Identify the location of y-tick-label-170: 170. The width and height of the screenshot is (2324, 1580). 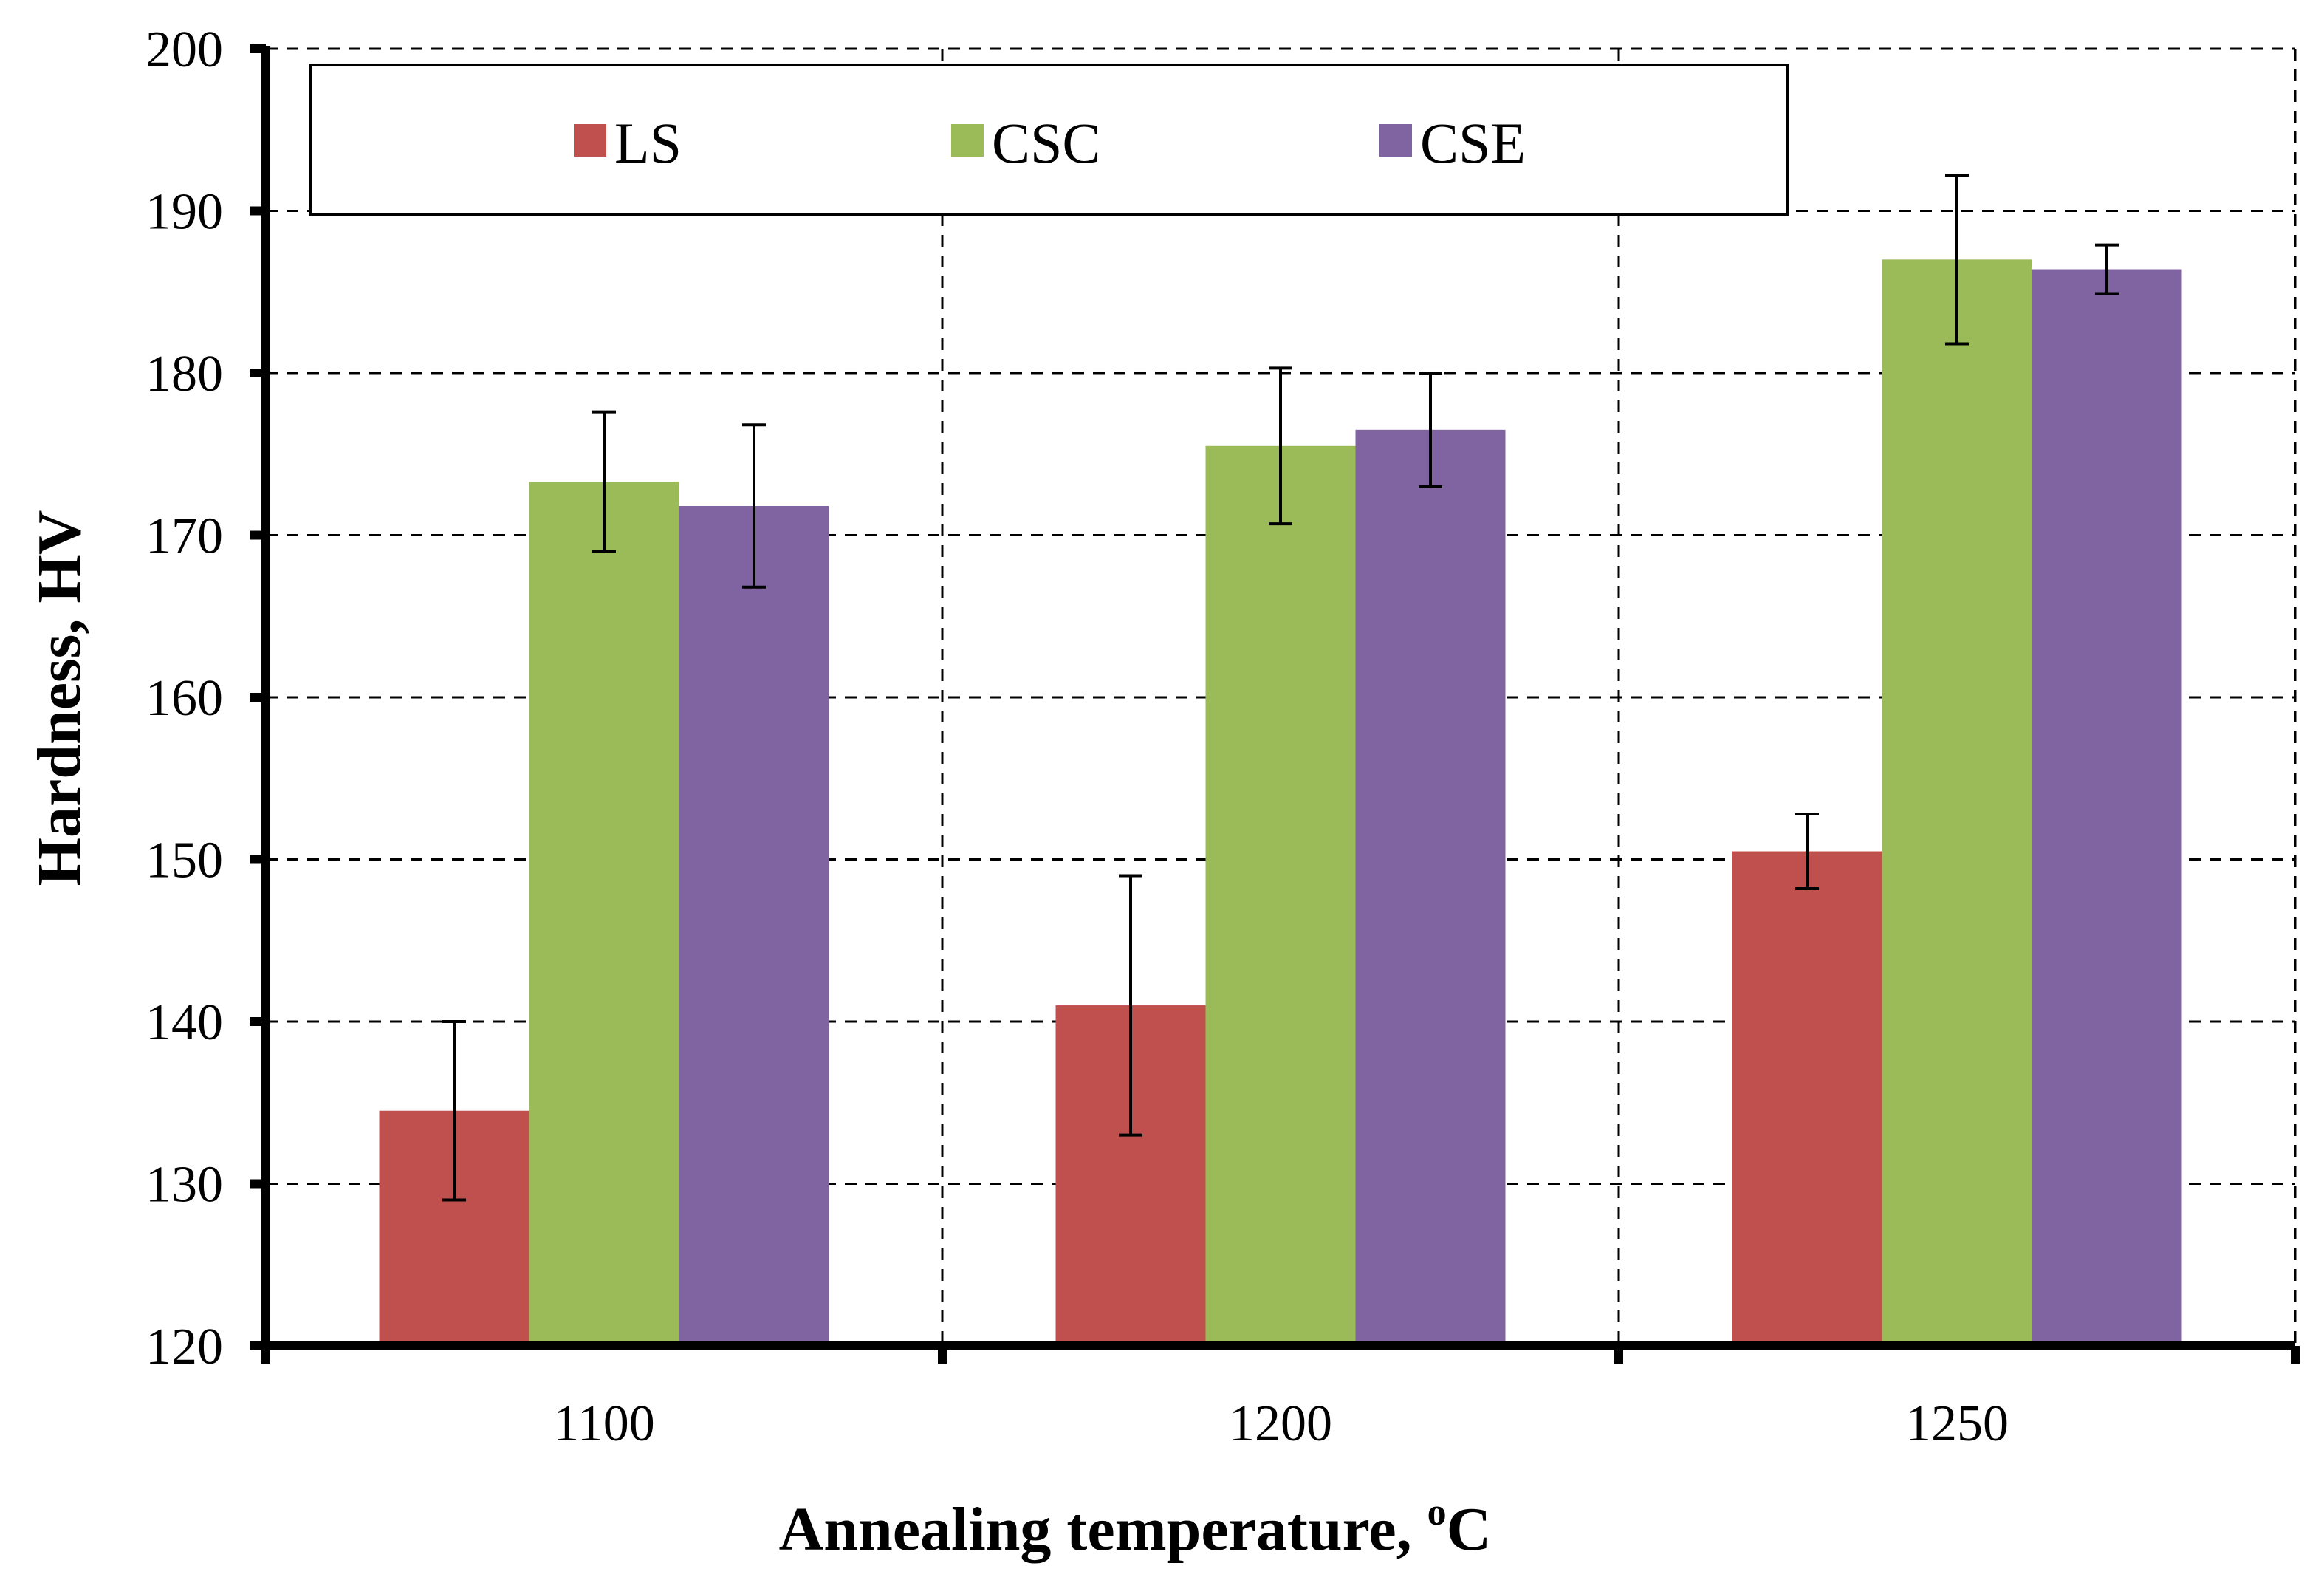
(184, 537).